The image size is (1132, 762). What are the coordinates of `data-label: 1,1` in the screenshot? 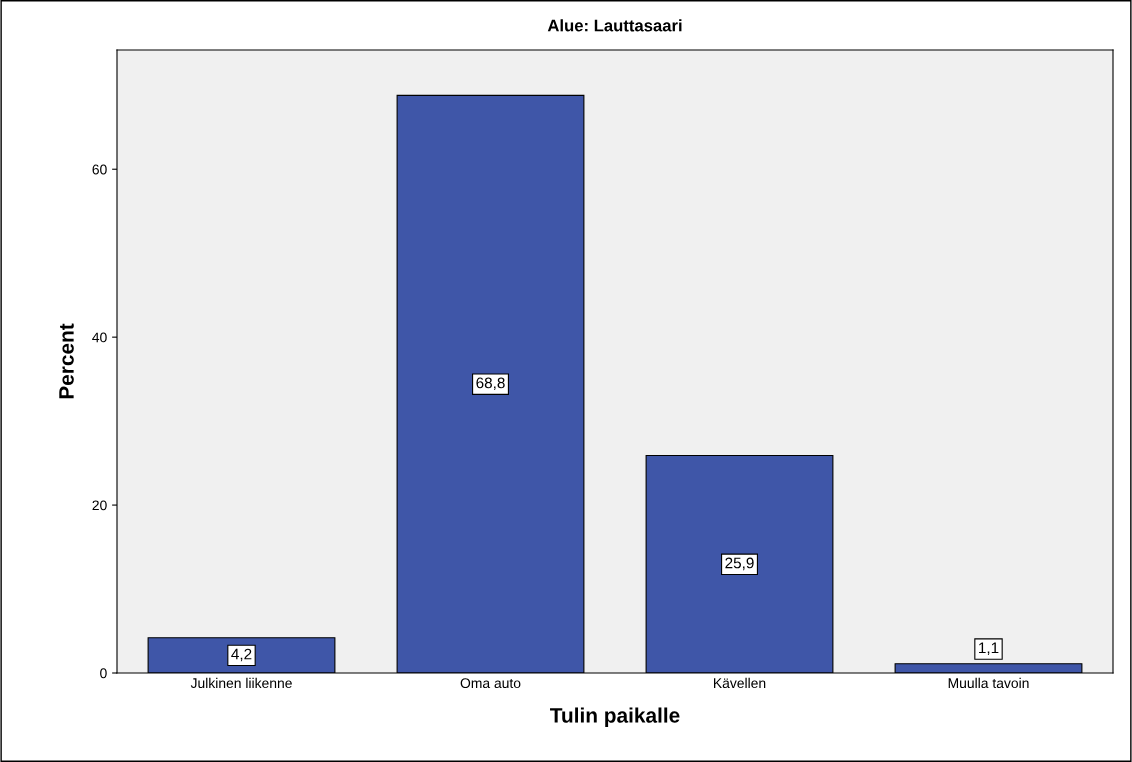 It's located at (989, 648).